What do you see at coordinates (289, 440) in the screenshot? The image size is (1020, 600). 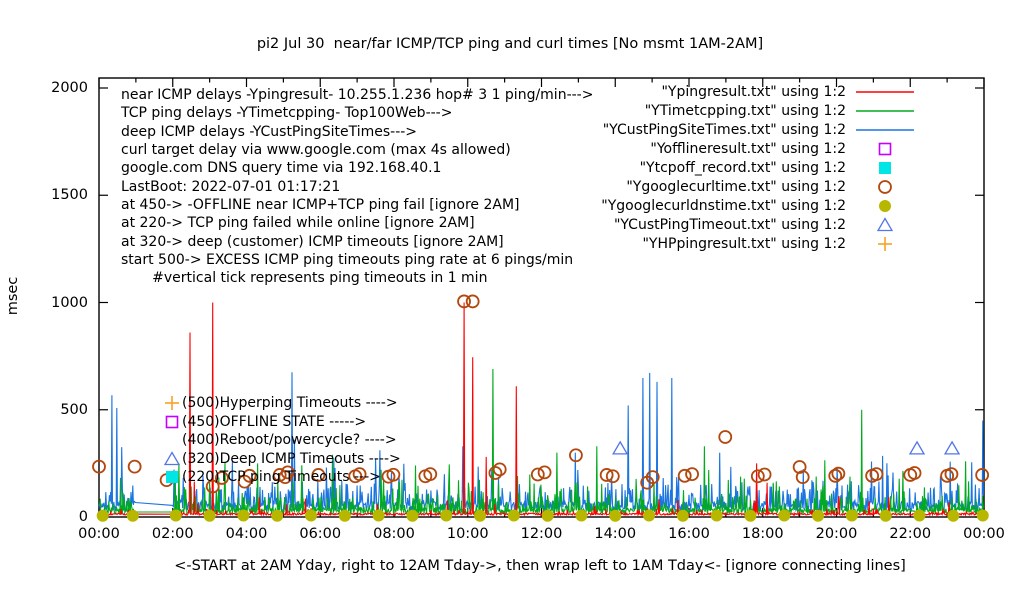 I see `annotation-label: (400)Reboot/powercycle? ---->` at bounding box center [289, 440].